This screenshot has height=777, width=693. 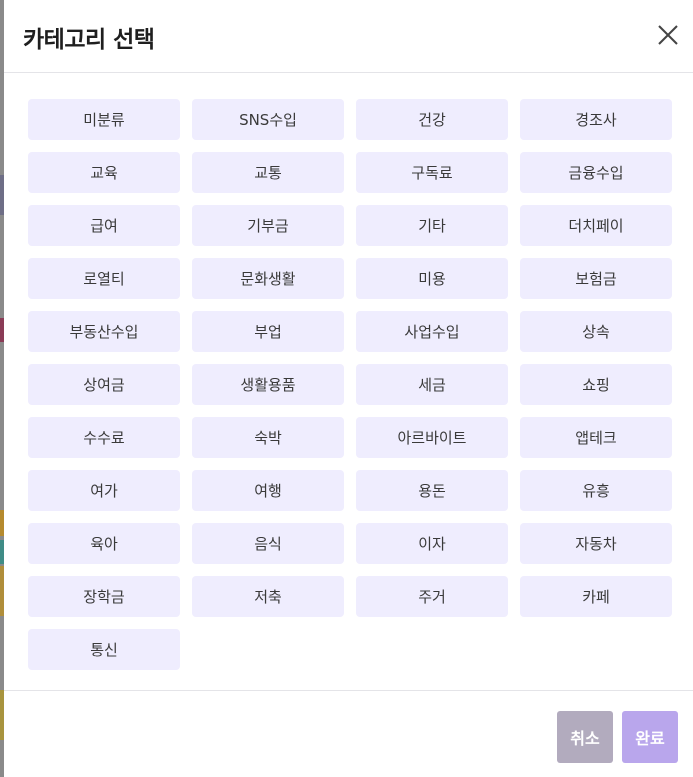 I want to click on category-chip: 여행, so click(x=268, y=490).